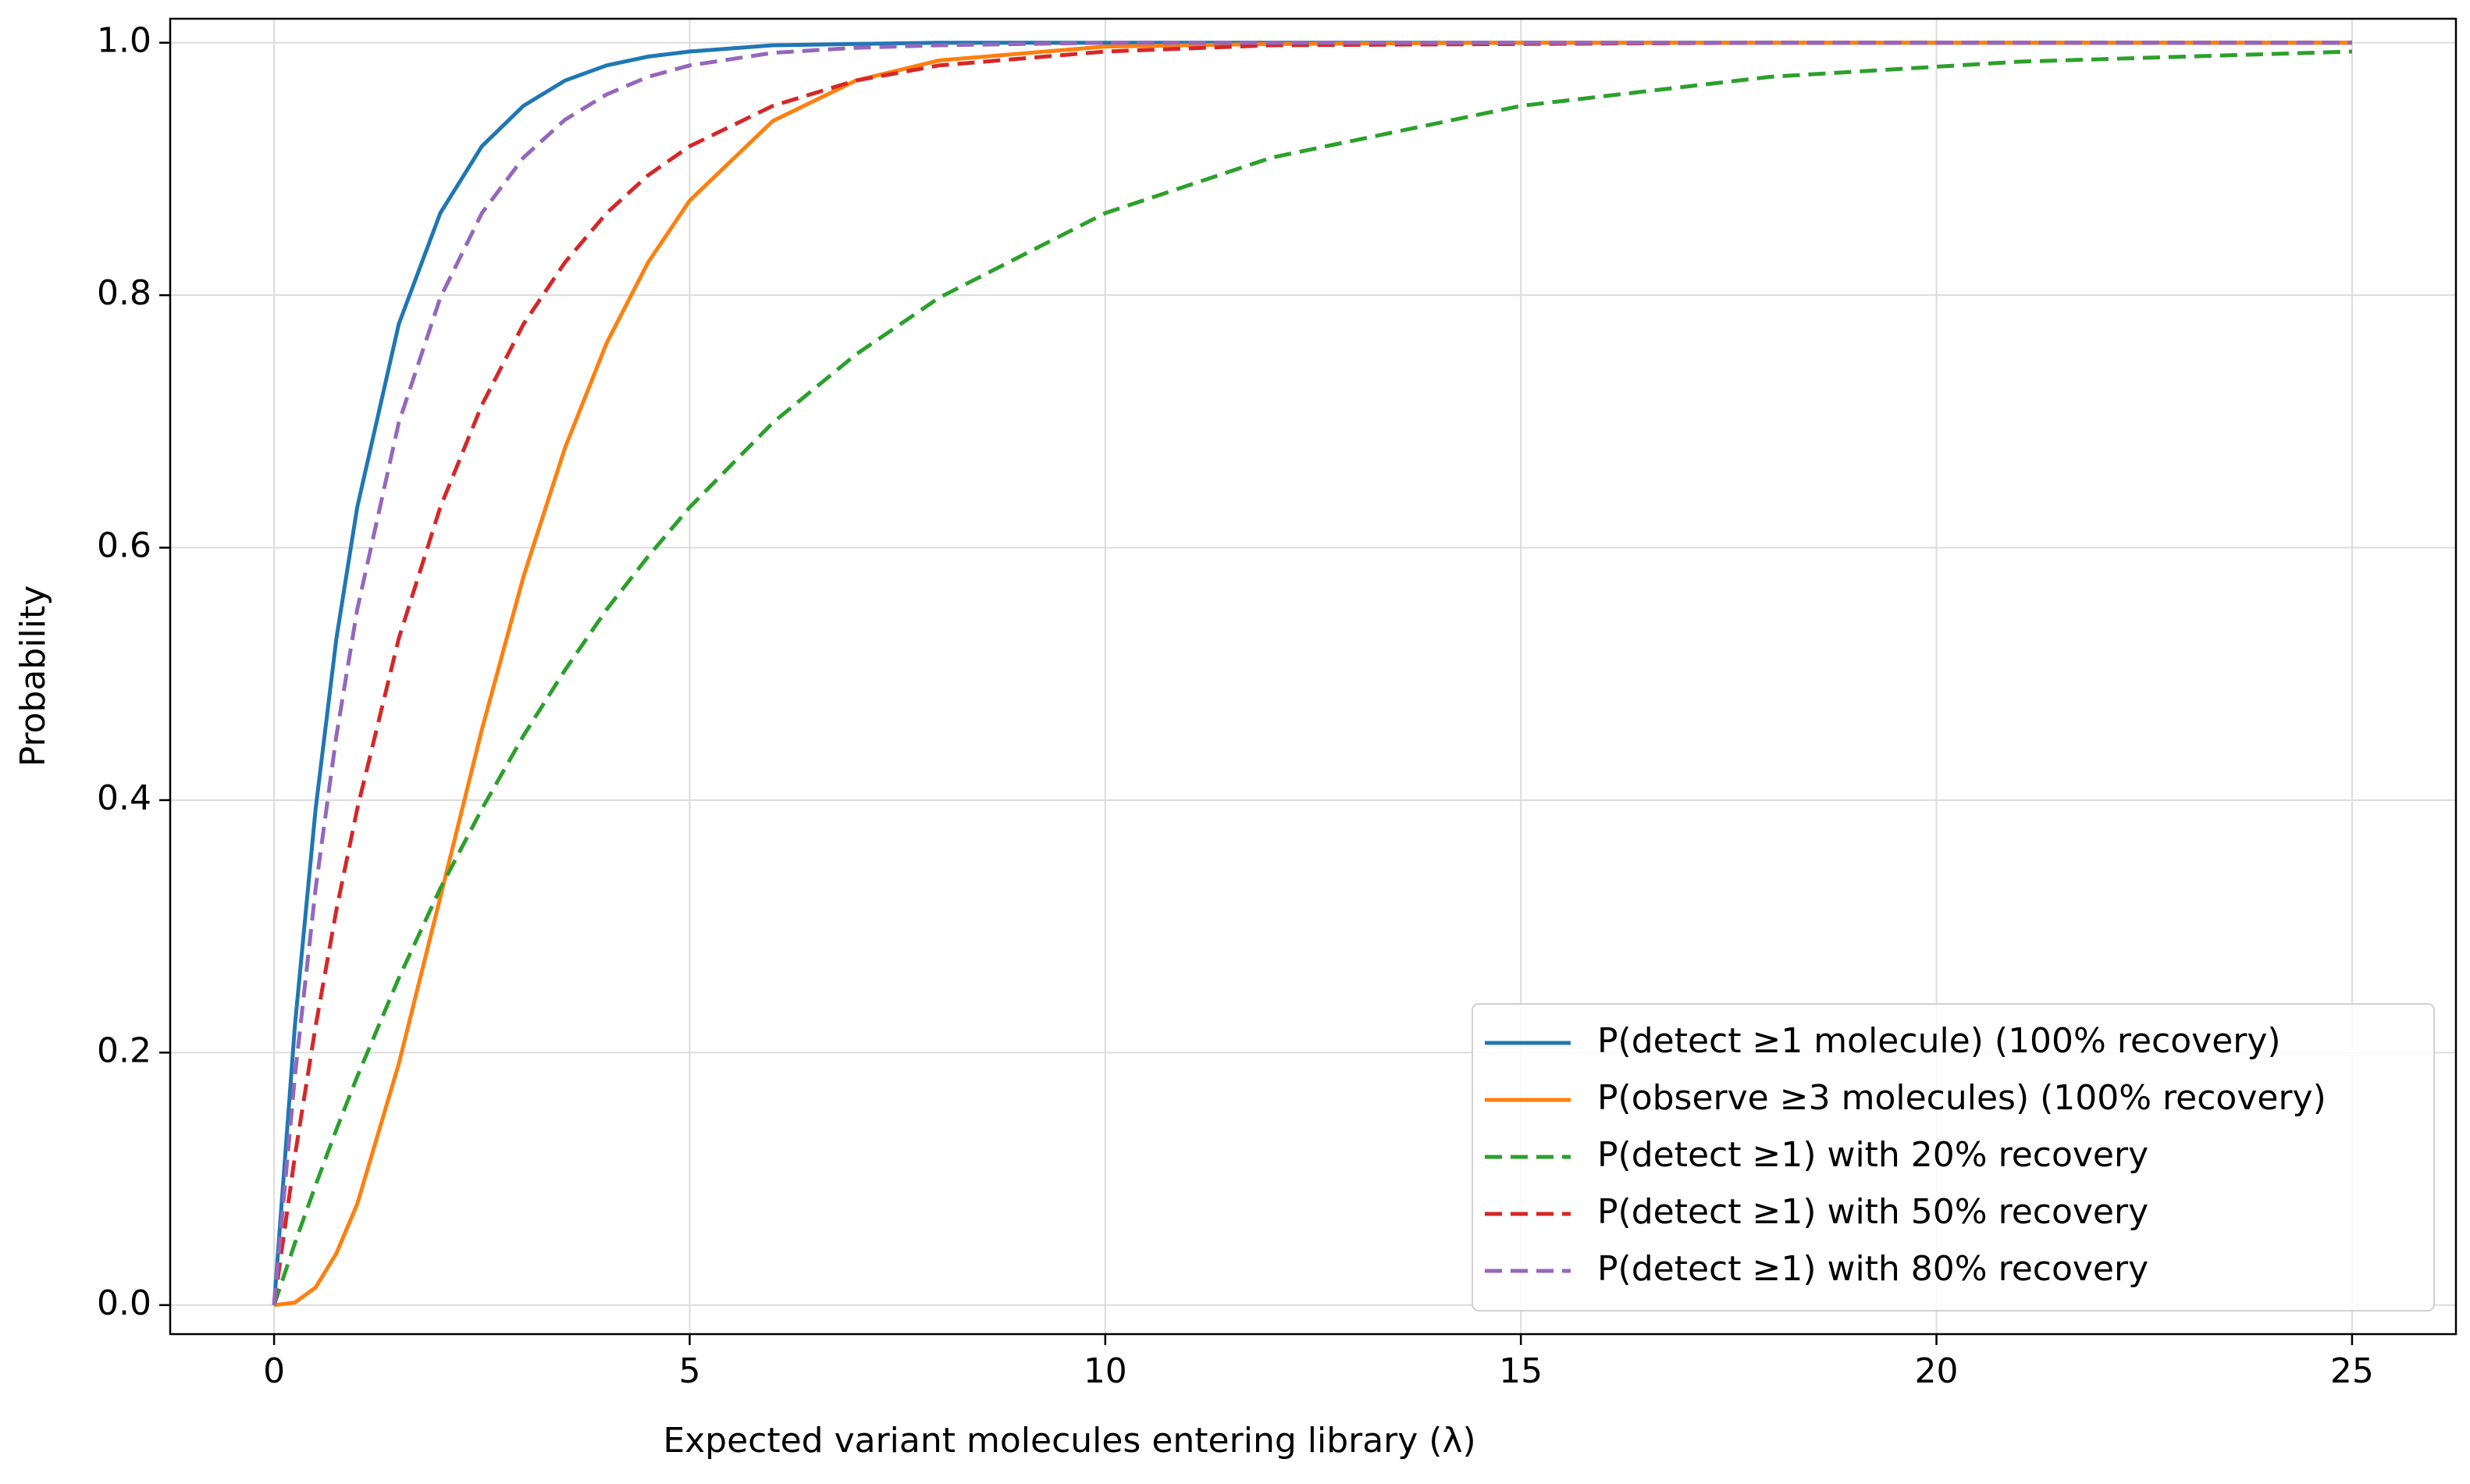 This screenshot has width=2470, height=1484. Describe the element at coordinates (1106, 1371) in the screenshot. I see `x-tick-label: 10` at that location.